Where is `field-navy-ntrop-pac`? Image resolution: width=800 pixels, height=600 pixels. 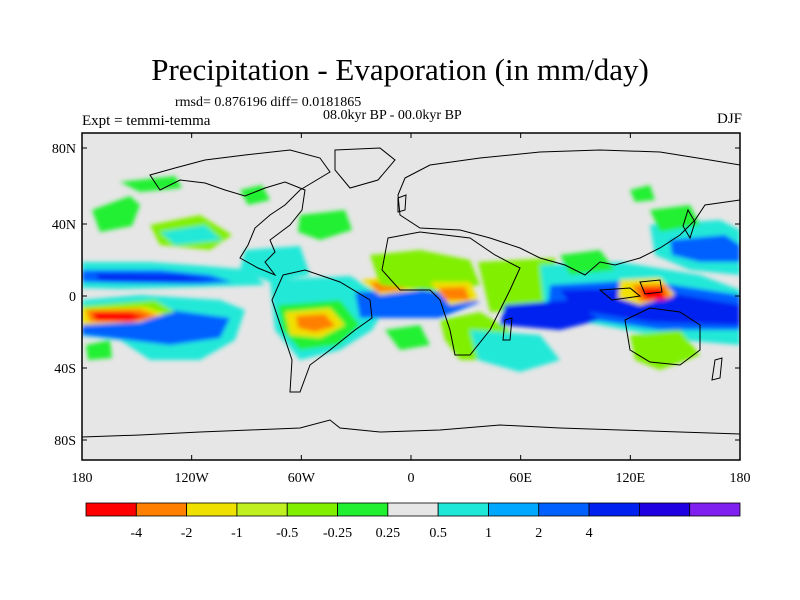 field-navy-ntrop-pac is located at coordinates (155, 277).